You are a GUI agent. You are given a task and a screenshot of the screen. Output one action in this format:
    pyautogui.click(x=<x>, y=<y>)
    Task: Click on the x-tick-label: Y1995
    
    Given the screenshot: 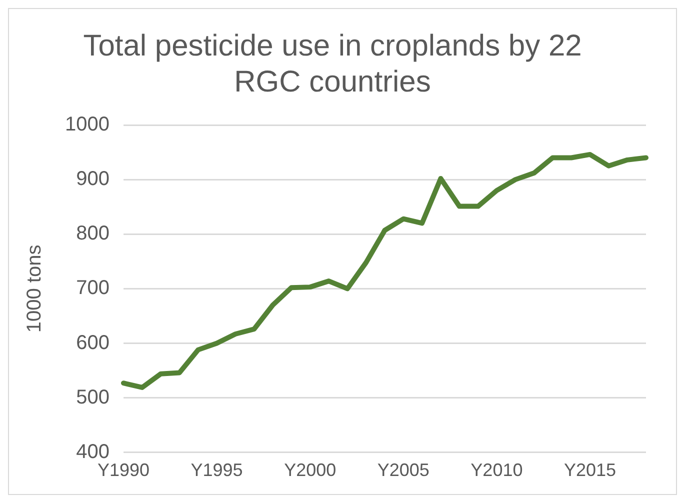 What is the action you would take?
    pyautogui.click(x=216, y=470)
    